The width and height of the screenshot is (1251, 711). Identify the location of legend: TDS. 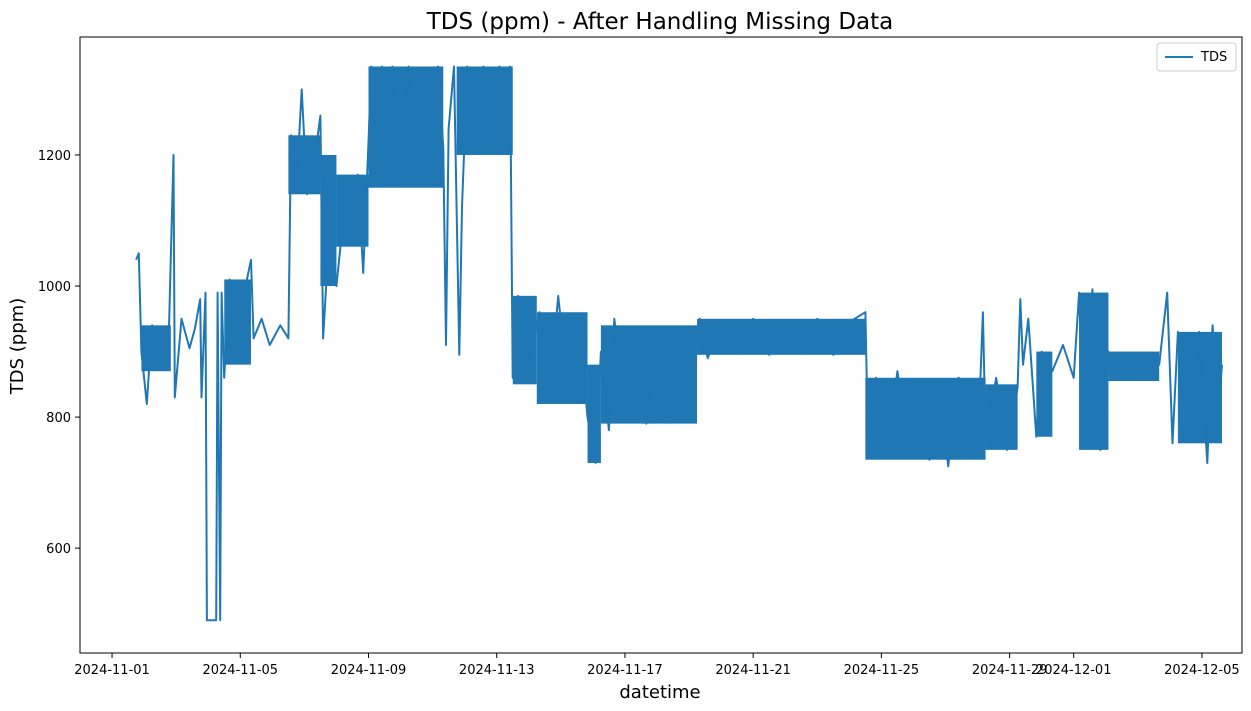
(1196, 57).